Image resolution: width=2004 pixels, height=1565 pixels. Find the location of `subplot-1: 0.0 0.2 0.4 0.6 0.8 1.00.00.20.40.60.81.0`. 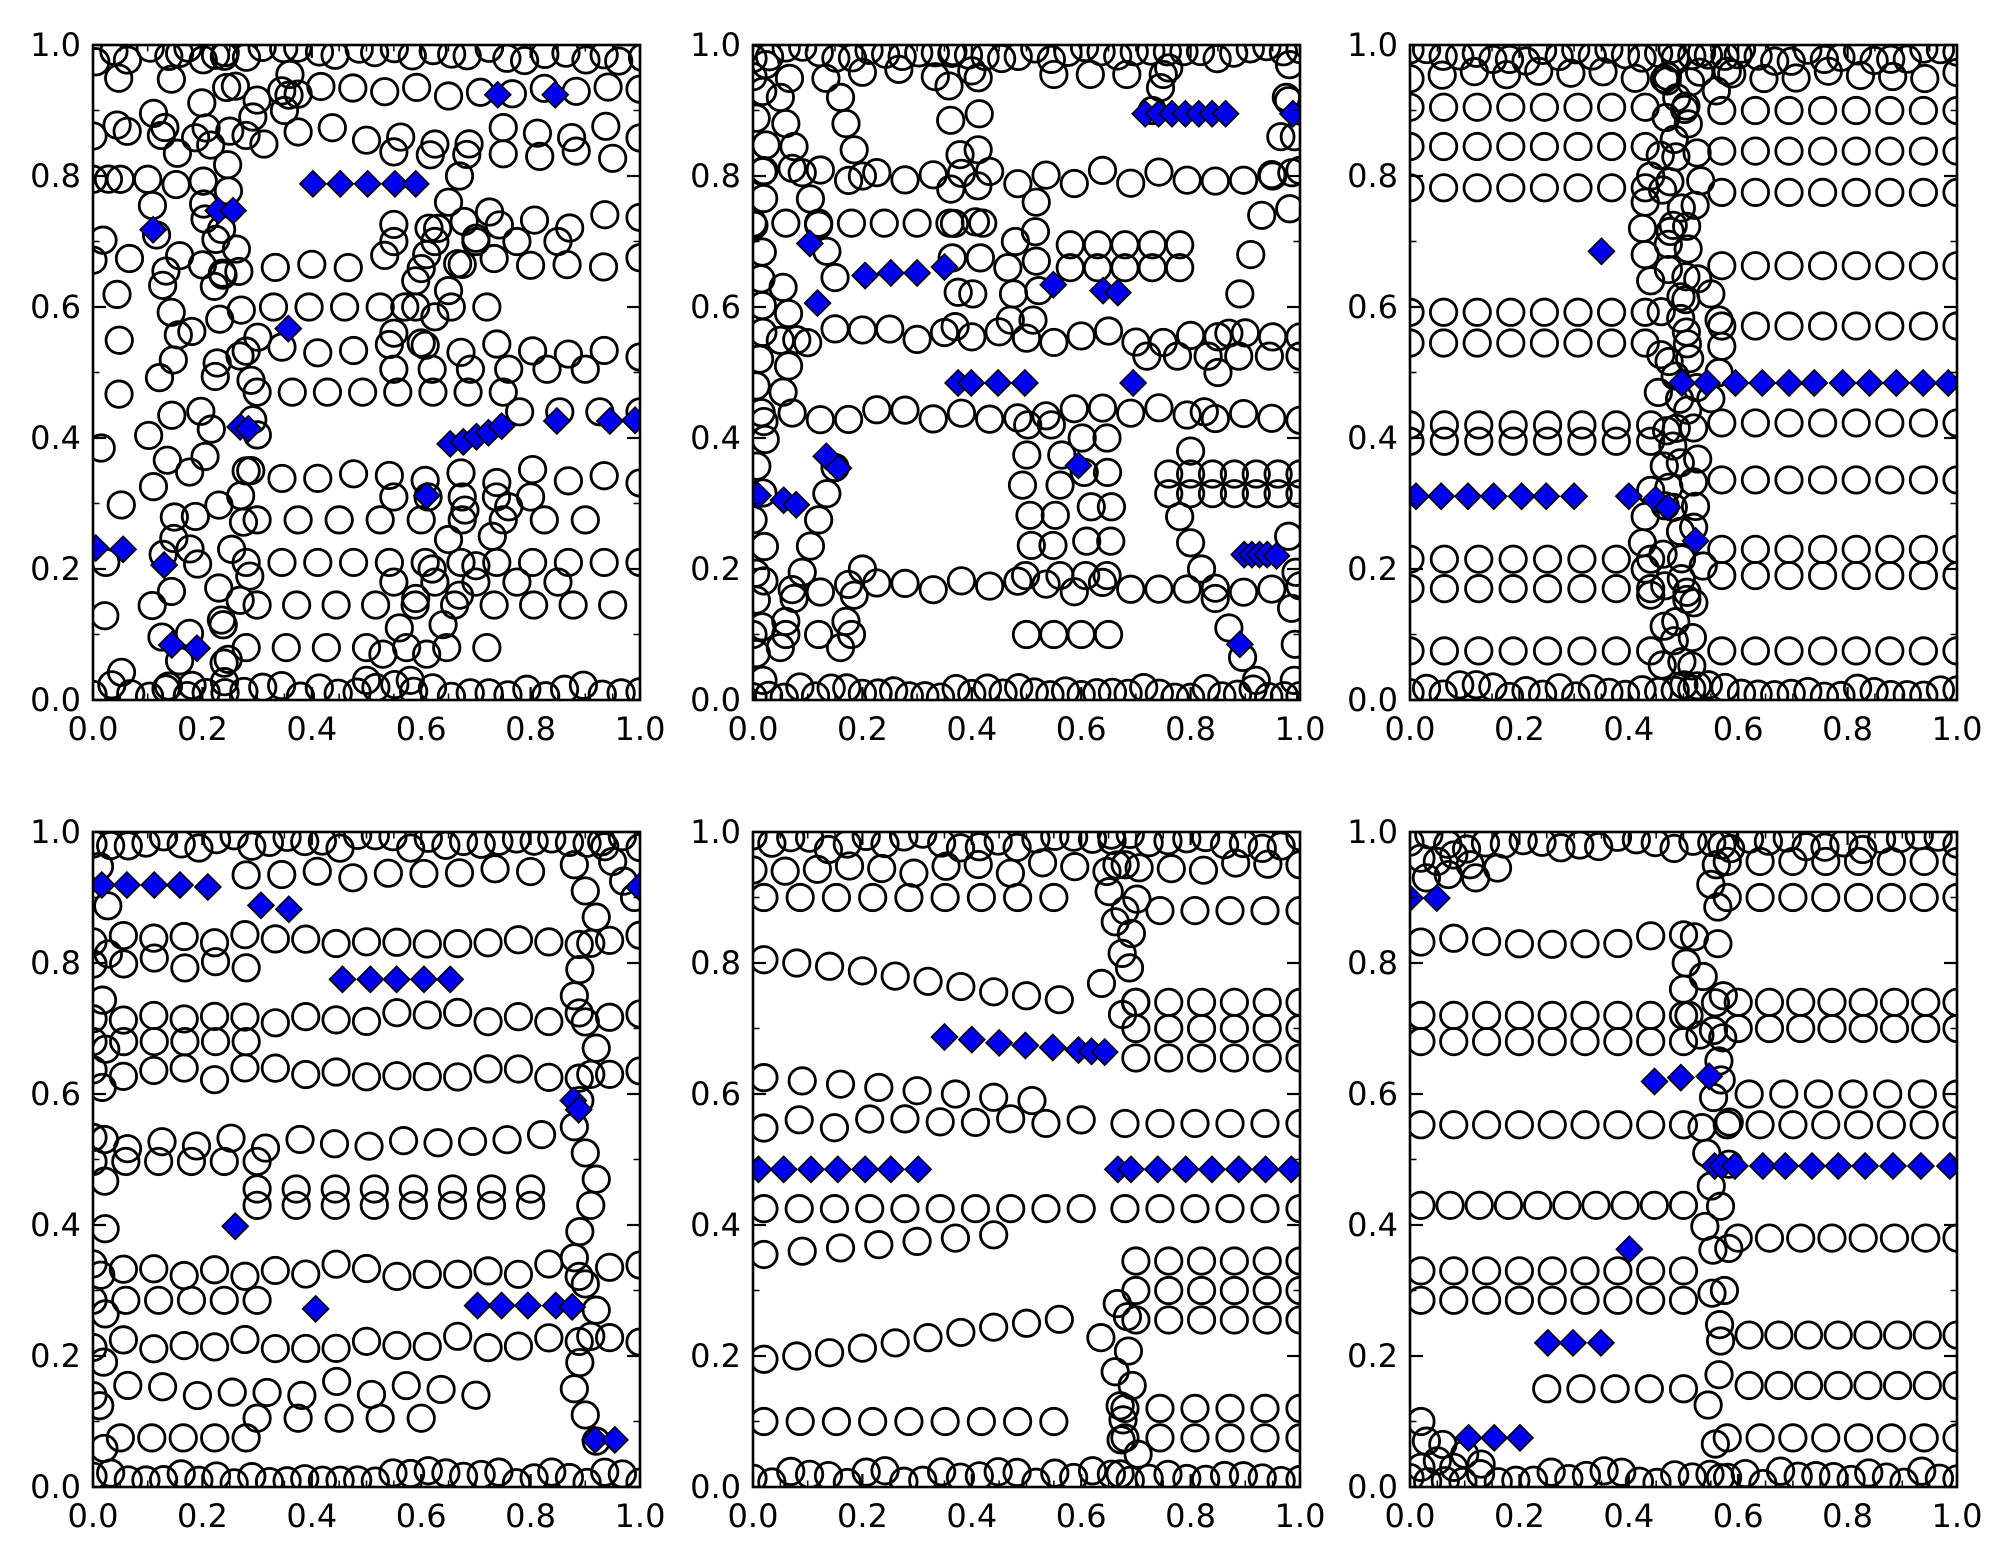

subplot-1: 0.0 0.2 0.4 0.6 0.8 1.00.00.20.40.60.81.0 is located at coordinates (347, 387).